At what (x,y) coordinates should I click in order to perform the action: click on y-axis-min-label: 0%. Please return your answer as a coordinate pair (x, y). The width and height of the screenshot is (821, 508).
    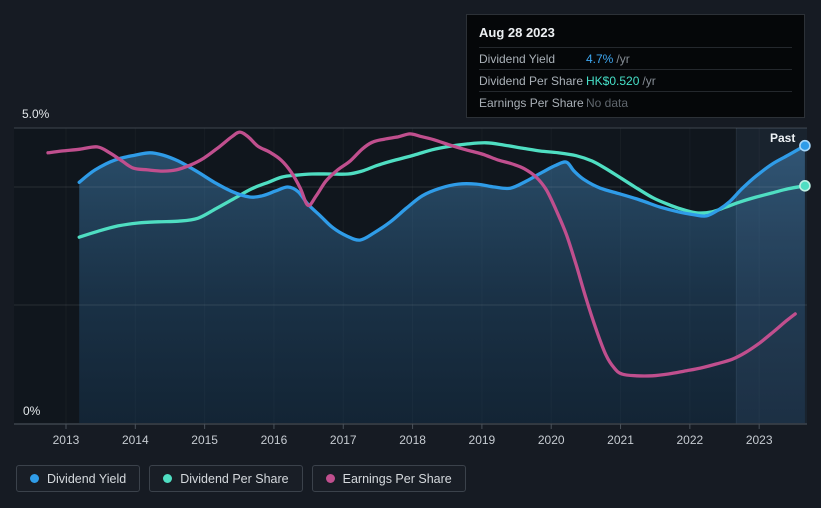
    Looking at the image, I should click on (32, 411).